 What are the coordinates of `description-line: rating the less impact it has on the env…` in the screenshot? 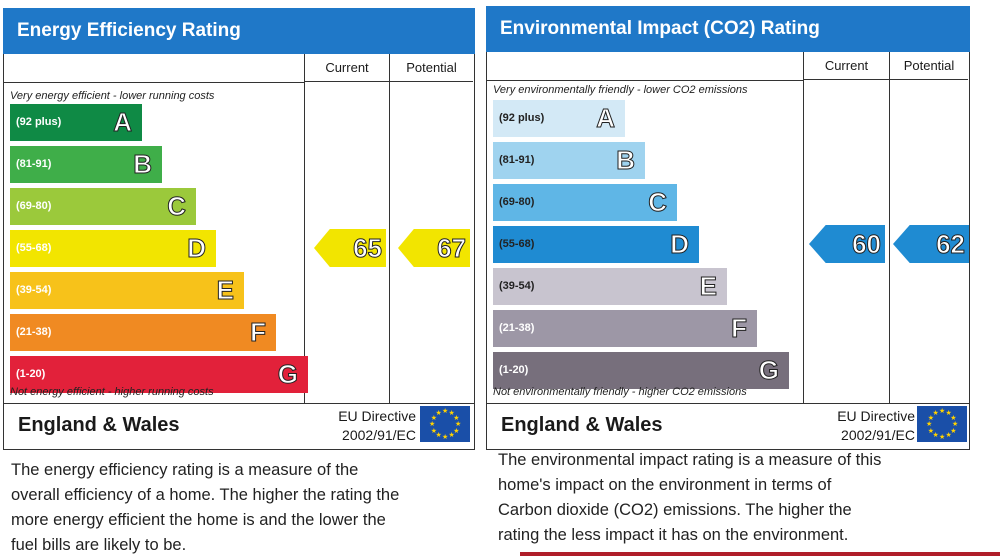 It's located at (673, 535).